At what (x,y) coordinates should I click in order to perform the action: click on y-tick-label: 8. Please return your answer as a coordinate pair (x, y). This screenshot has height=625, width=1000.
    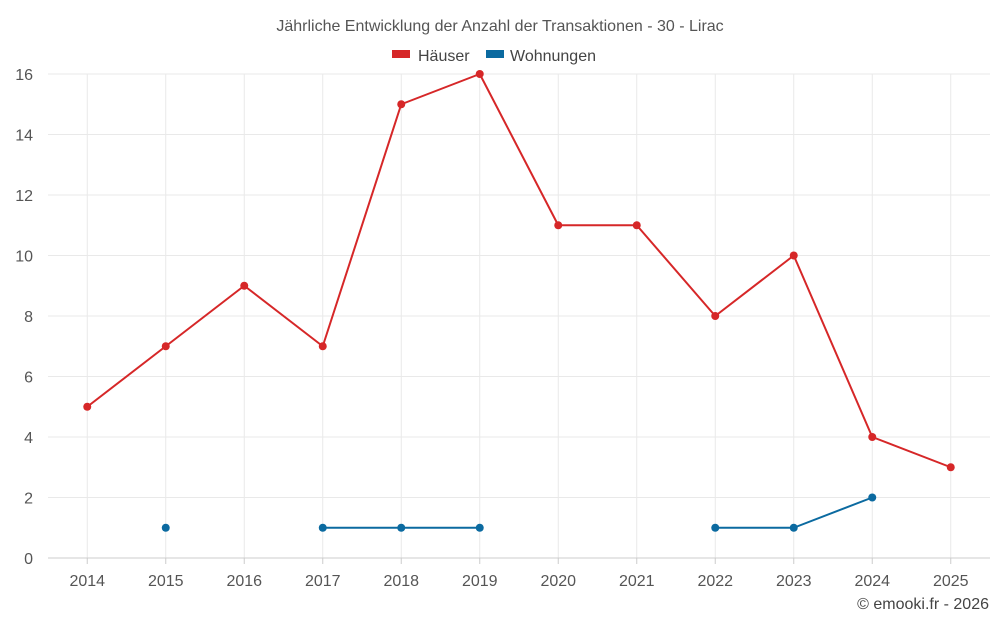
    Looking at the image, I should click on (28, 317).